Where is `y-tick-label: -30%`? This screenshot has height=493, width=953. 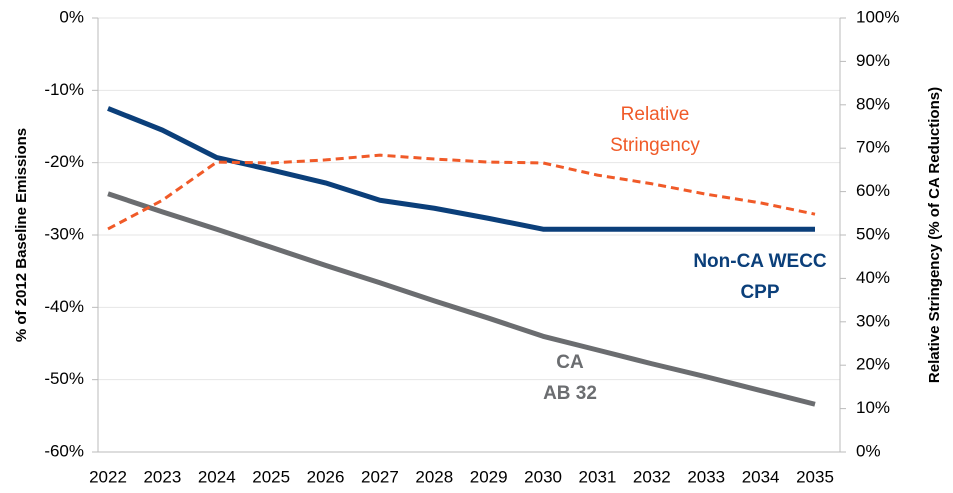 y-tick-label: -30% is located at coordinates (64, 233).